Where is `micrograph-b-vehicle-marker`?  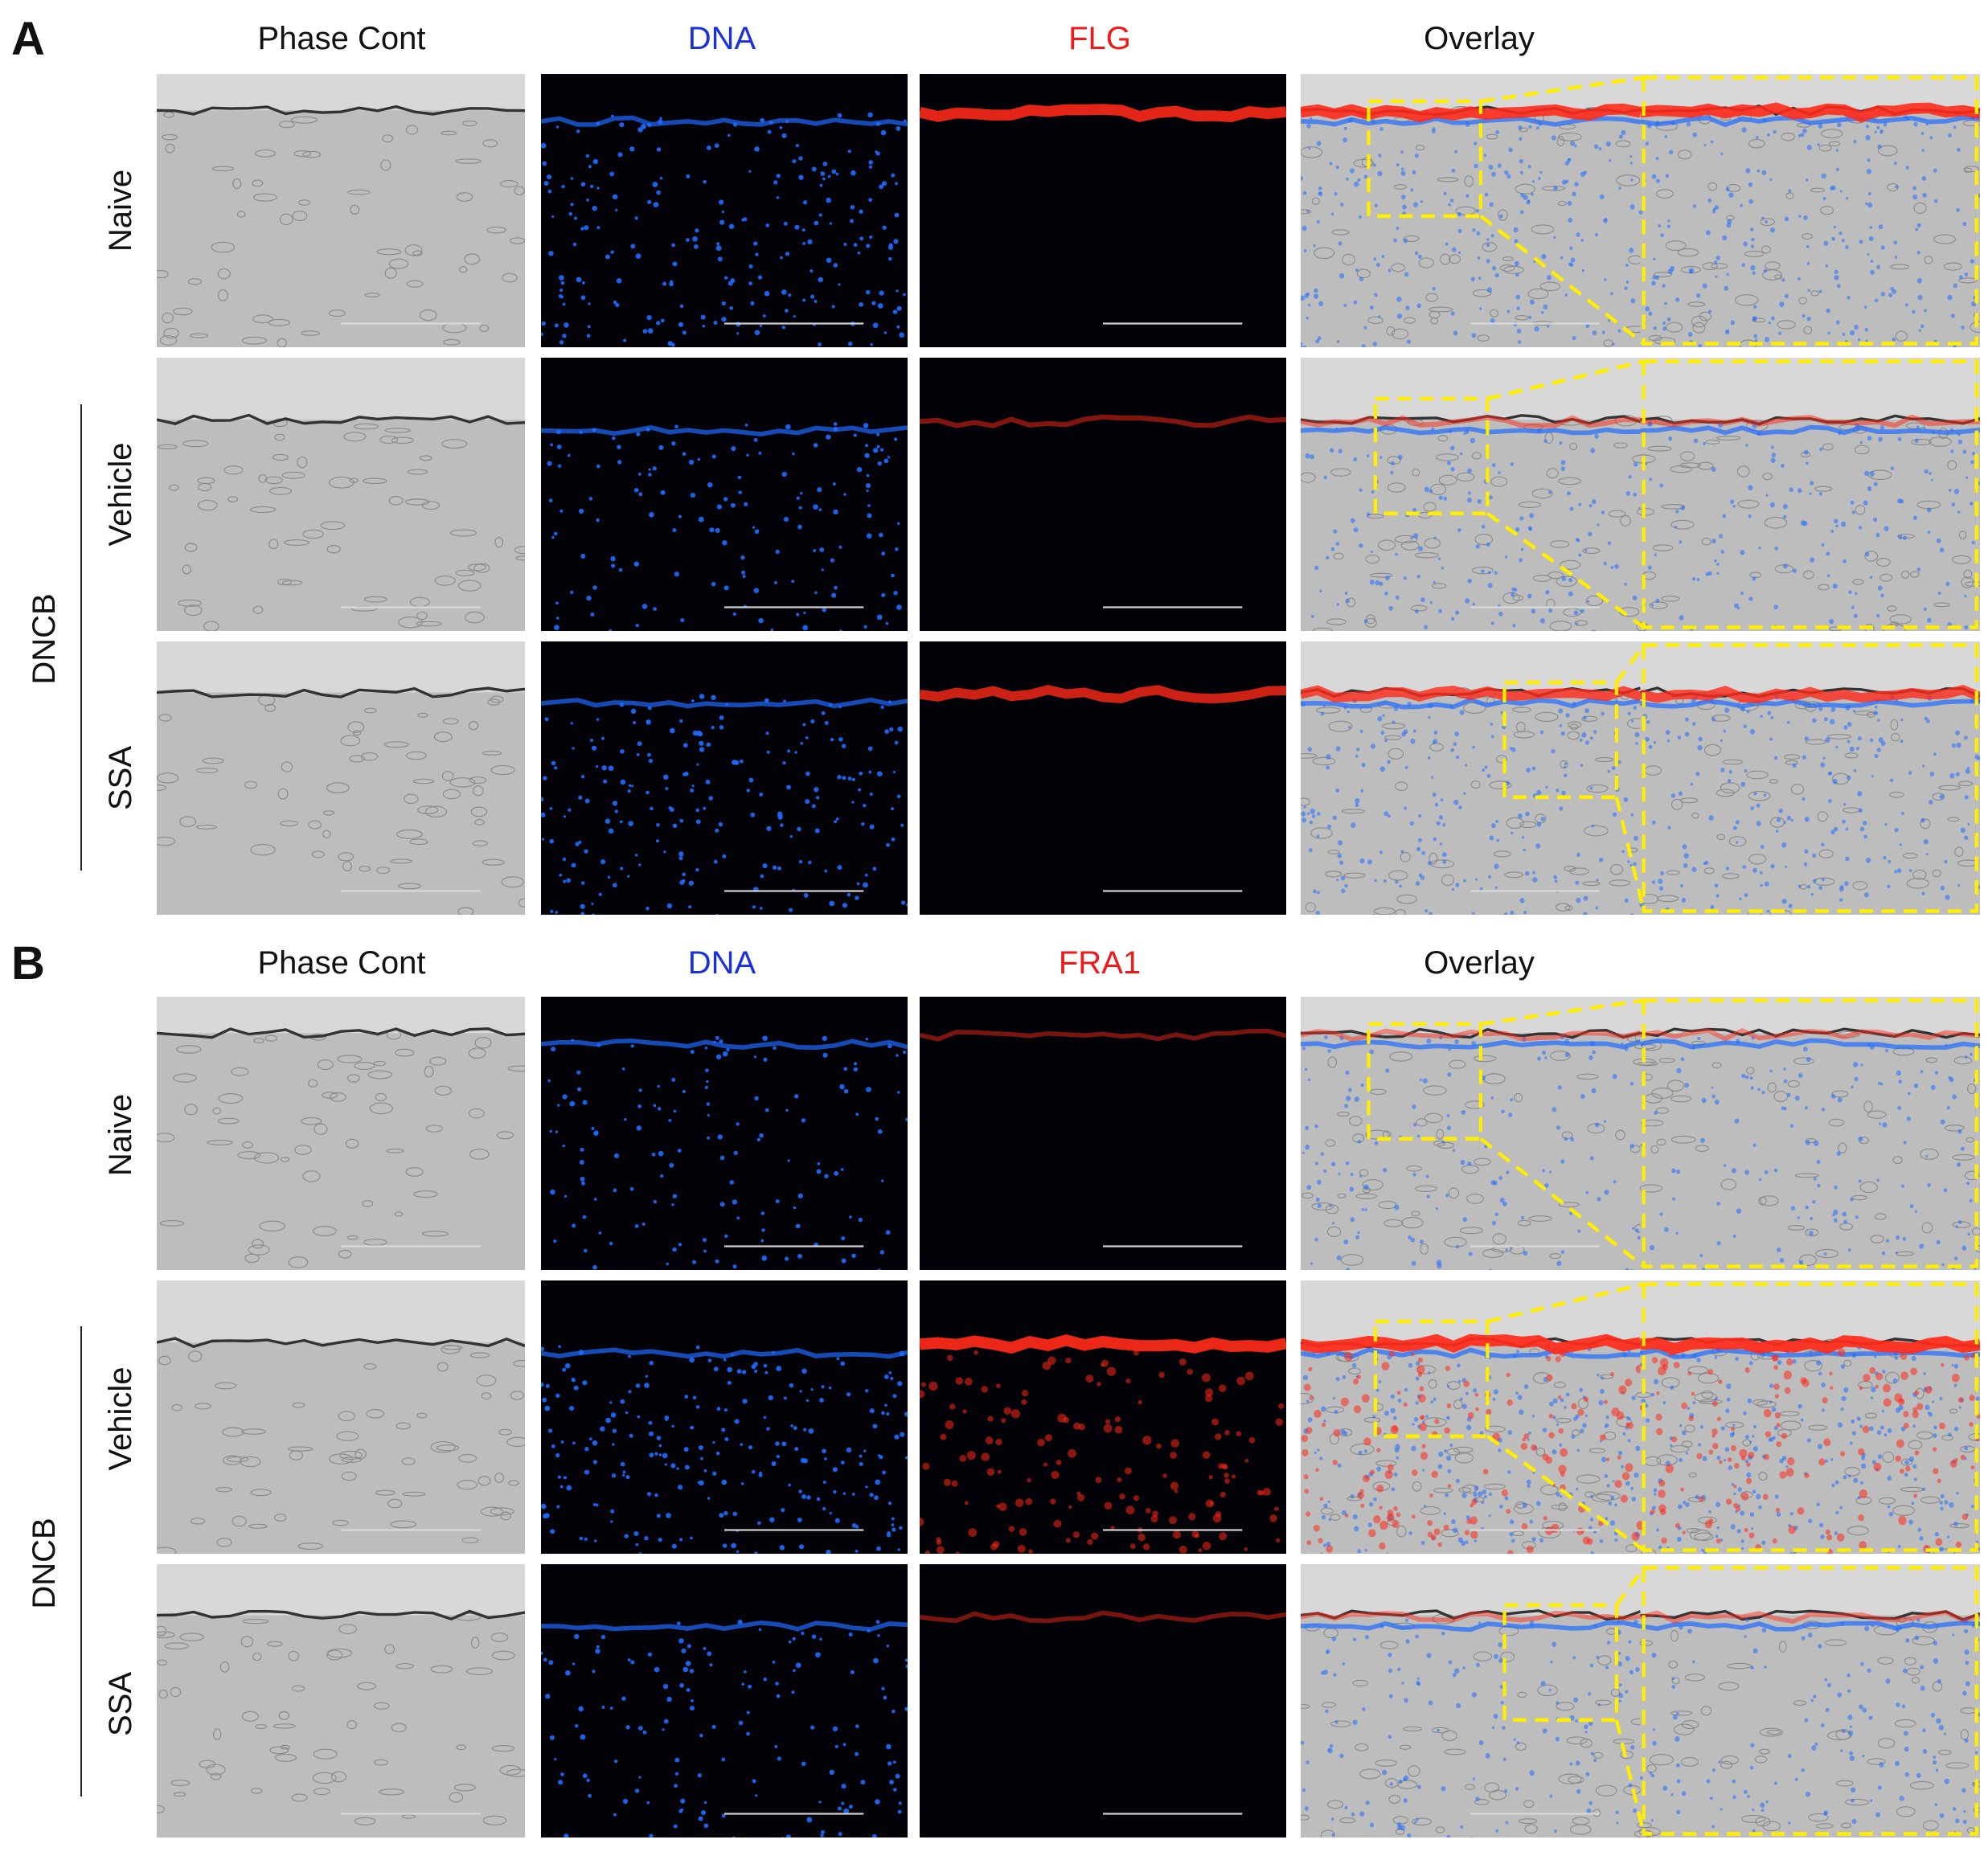 micrograph-b-vehicle-marker is located at coordinates (1103, 1417).